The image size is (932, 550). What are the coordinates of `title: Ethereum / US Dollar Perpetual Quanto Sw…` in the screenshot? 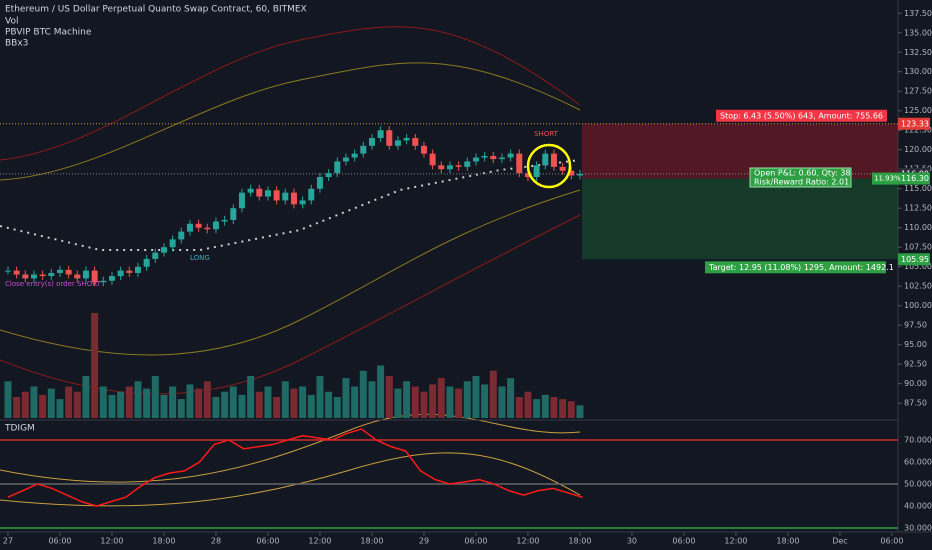 It's located at (156, 10).